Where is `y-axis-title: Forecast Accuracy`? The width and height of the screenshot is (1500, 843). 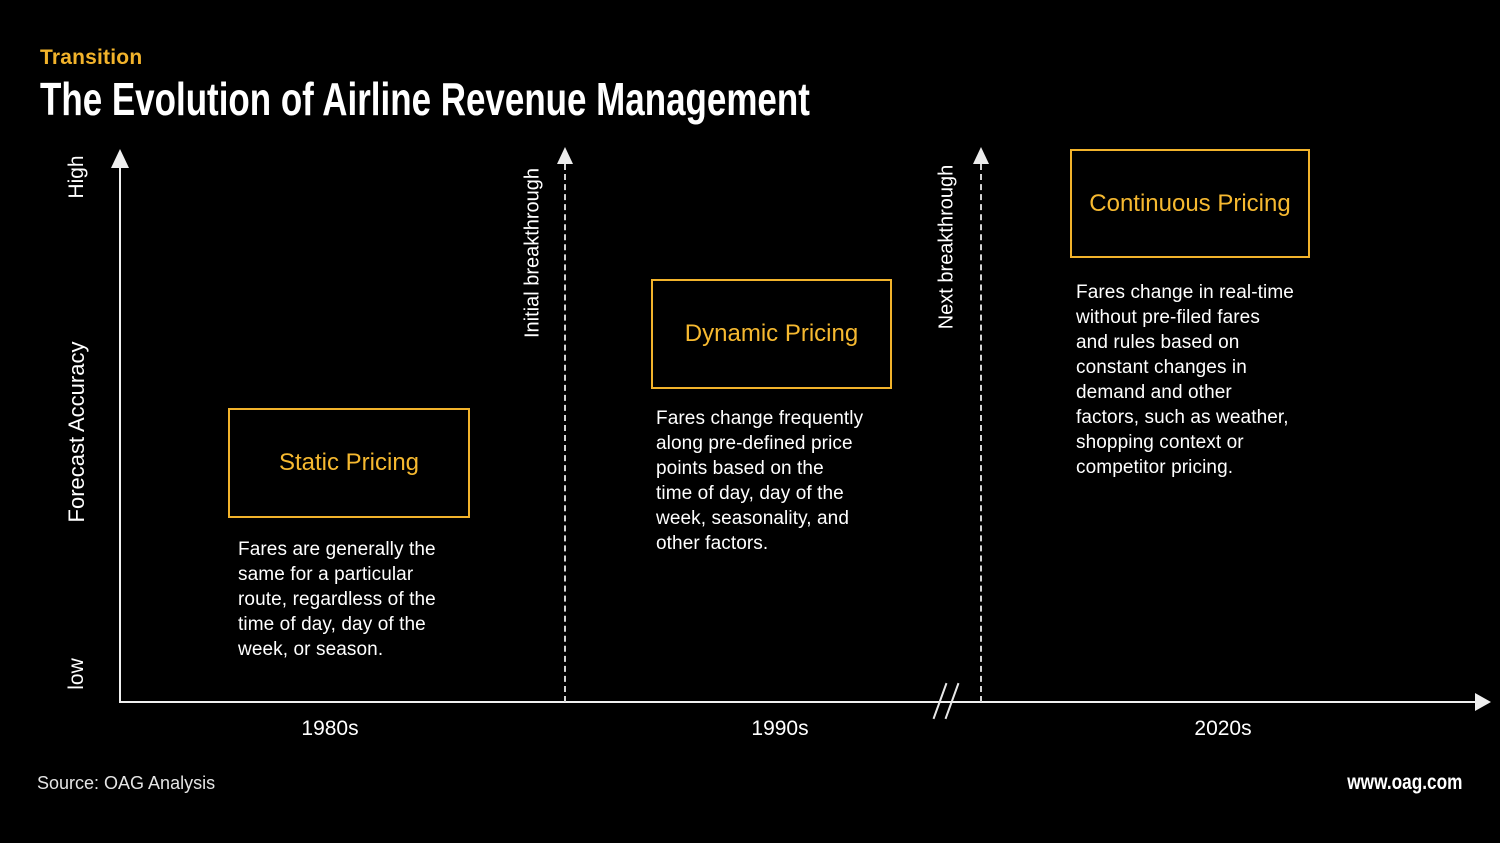 y-axis-title: Forecast Accuracy is located at coordinates (76, 432).